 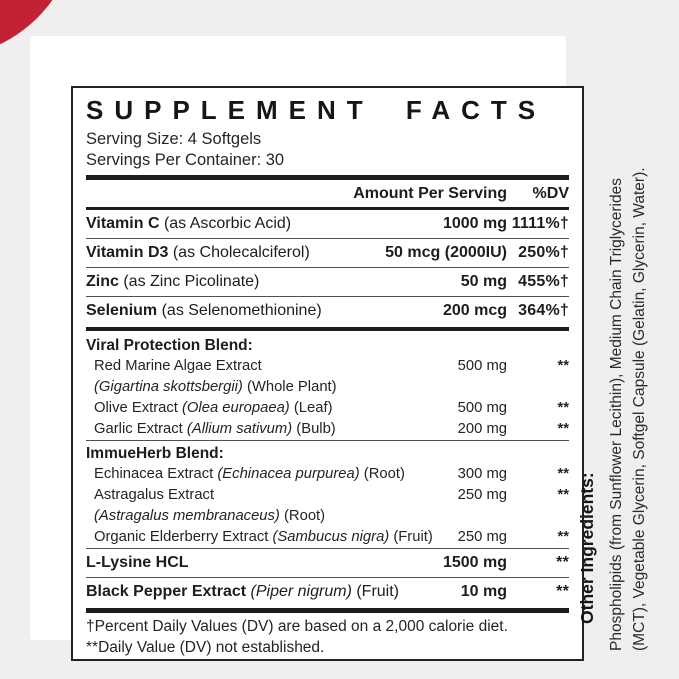 What do you see at coordinates (543, 252) in the screenshot?
I see `daily-value: 250%†` at bounding box center [543, 252].